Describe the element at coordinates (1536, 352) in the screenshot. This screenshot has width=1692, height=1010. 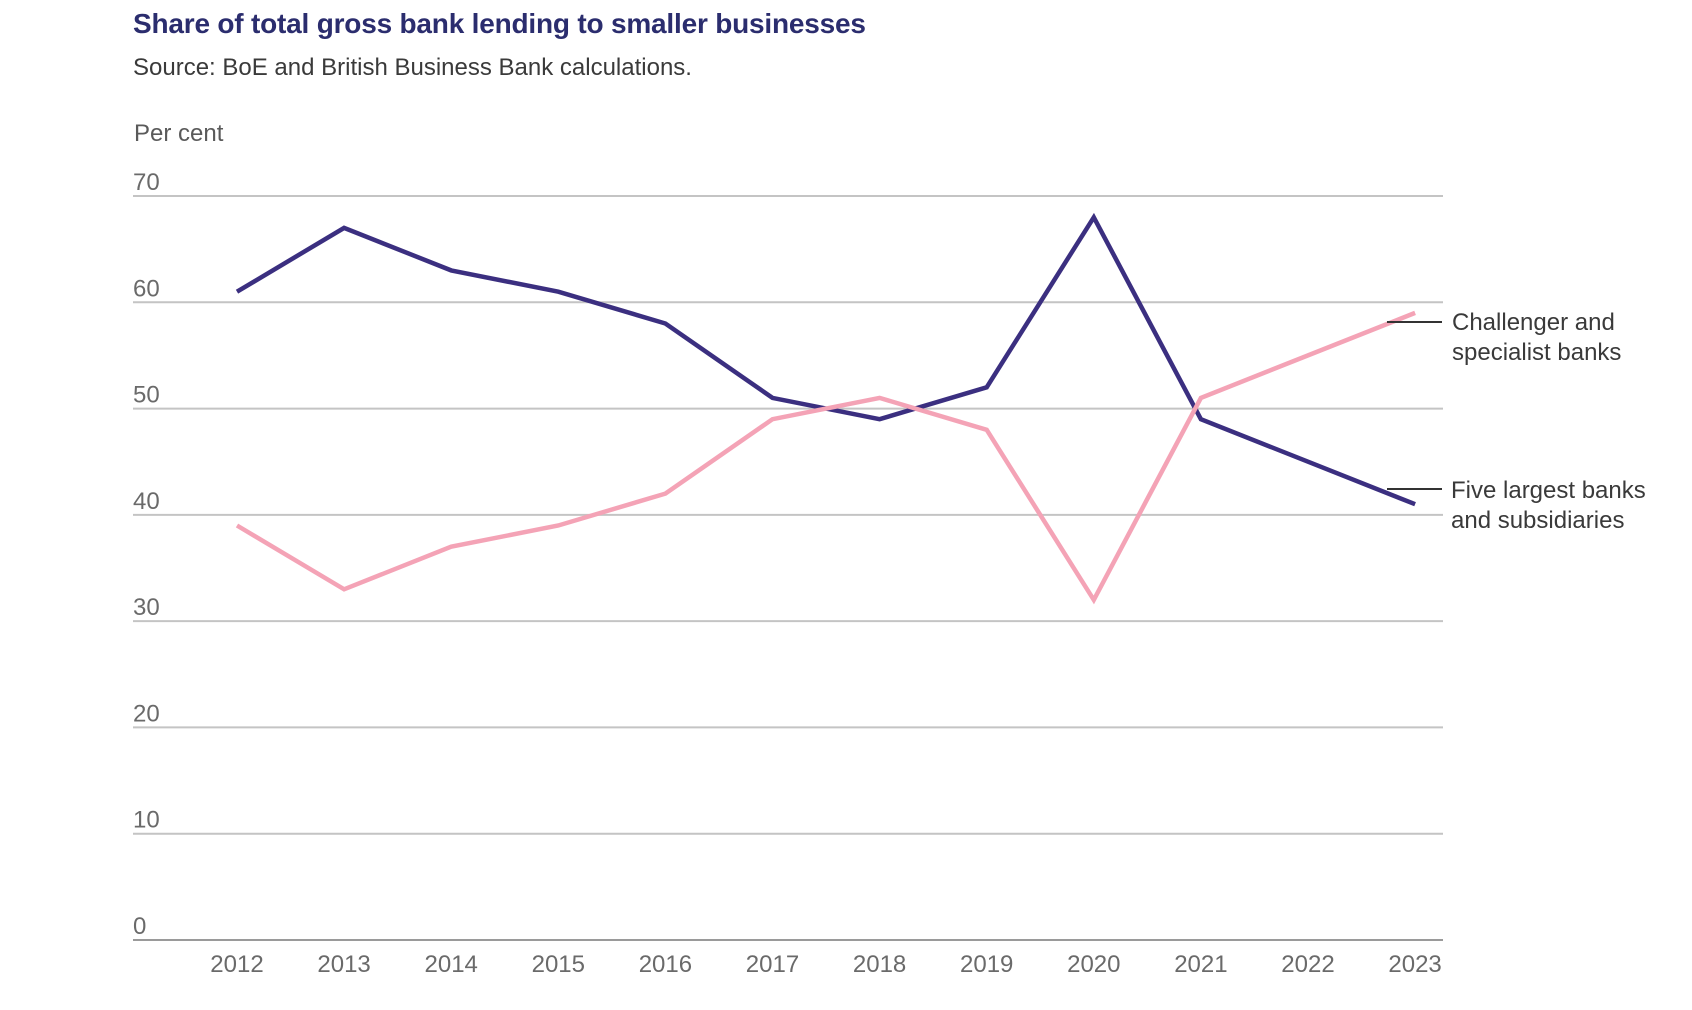
I see `series-label: specialist banks` at that location.